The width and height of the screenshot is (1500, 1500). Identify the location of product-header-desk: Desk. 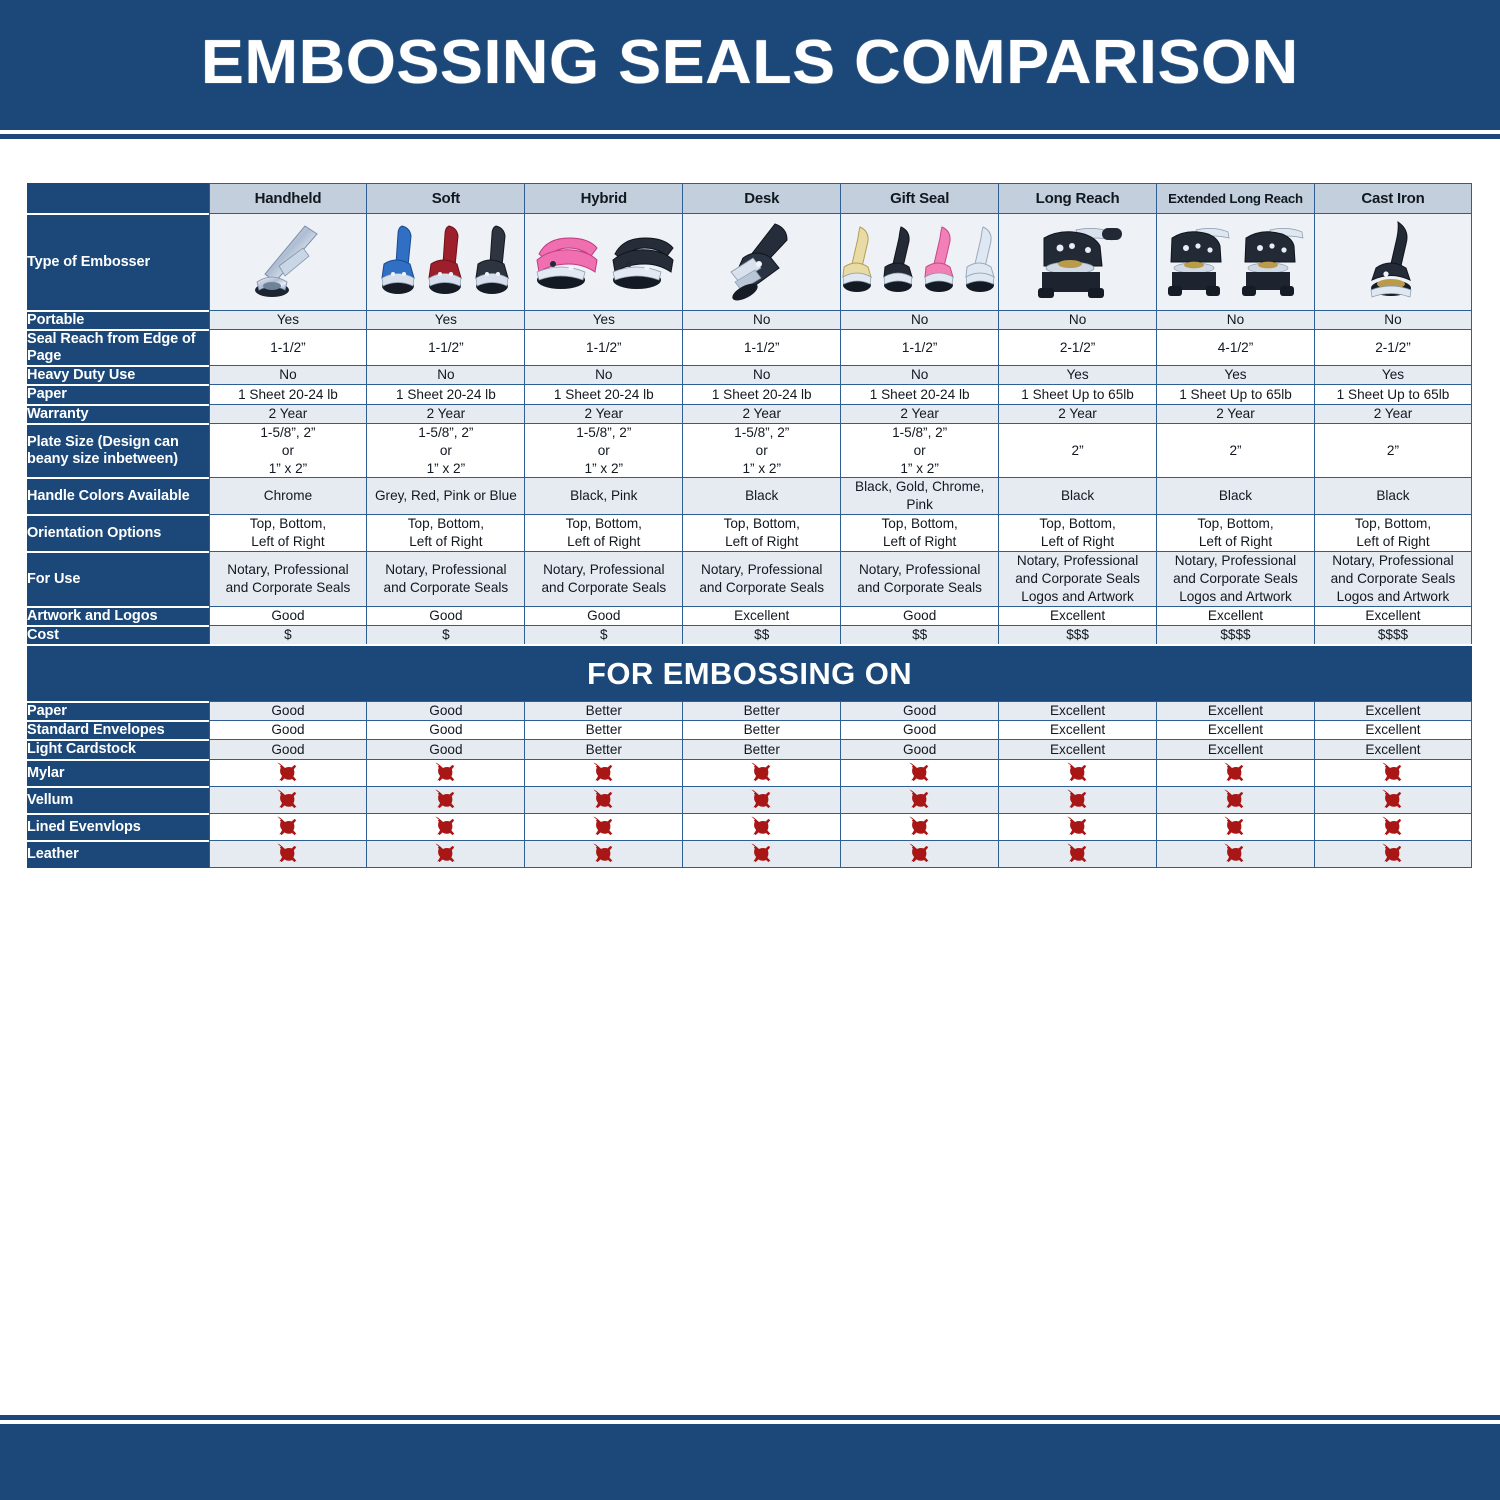
(761, 198).